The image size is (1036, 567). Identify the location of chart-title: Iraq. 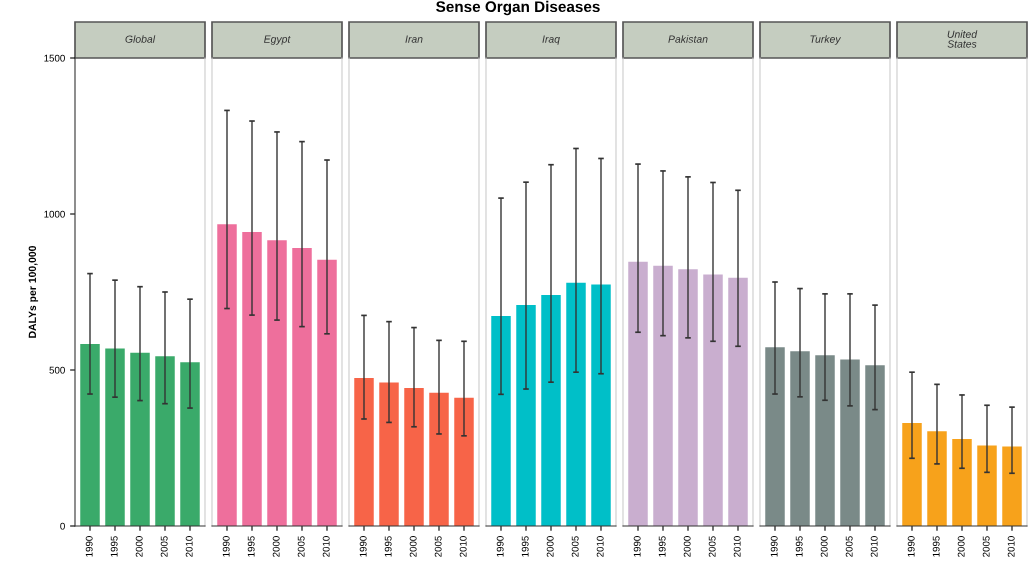
(551, 40).